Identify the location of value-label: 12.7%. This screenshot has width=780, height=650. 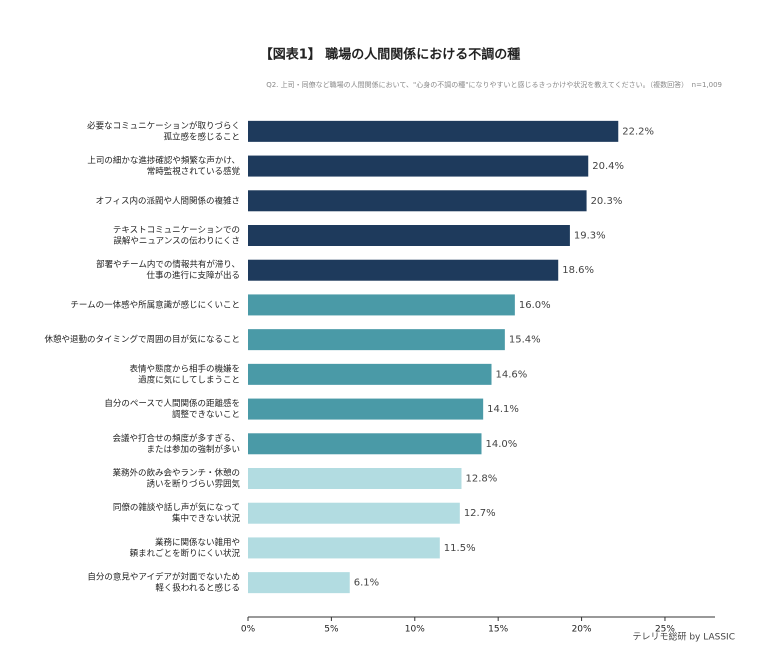
(480, 513).